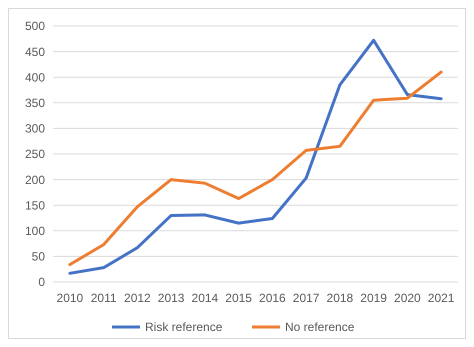 This screenshot has height=347, width=474. I want to click on y-tick-label: 200, so click(35, 179).